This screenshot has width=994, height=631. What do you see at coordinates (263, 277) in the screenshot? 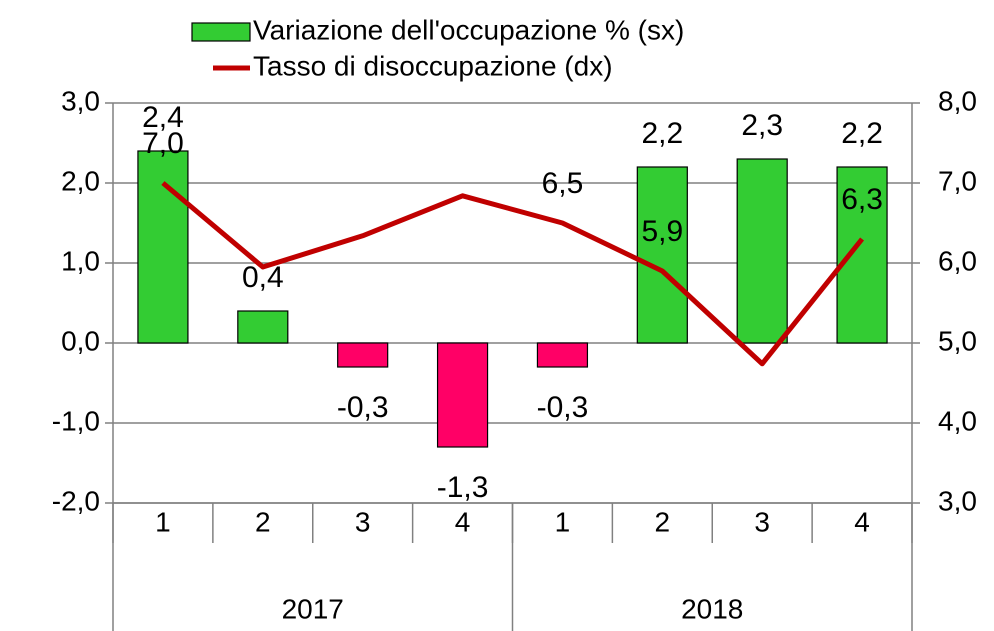
I see `bar-label: 0,4` at bounding box center [263, 277].